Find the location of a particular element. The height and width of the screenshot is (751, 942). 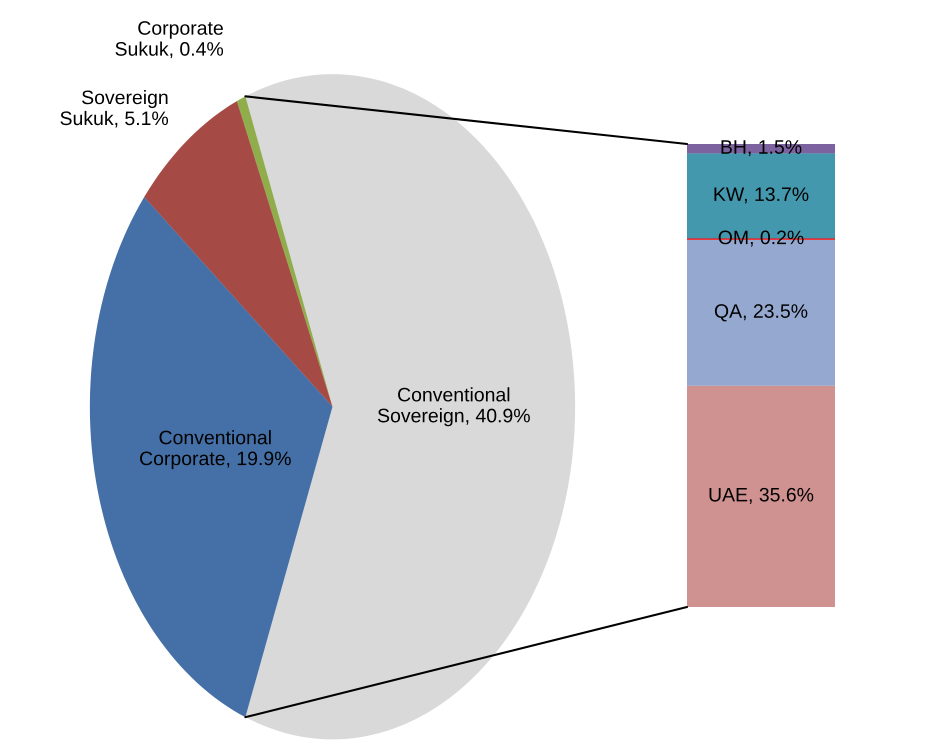

data-label: KW, 13.7% is located at coordinates (761, 195).